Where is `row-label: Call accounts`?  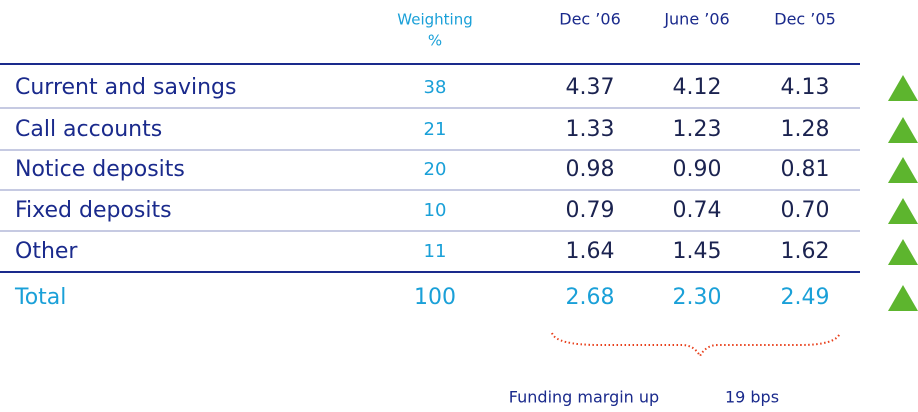
row-label: Call accounts is located at coordinates (88, 129).